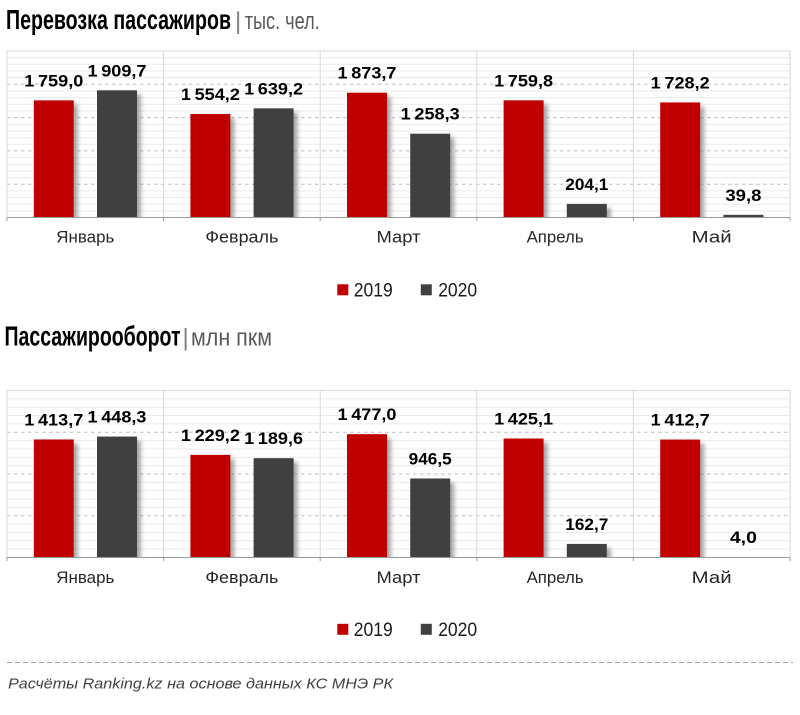  I want to click on svg-text: Пассажирооборот, so click(93, 336).